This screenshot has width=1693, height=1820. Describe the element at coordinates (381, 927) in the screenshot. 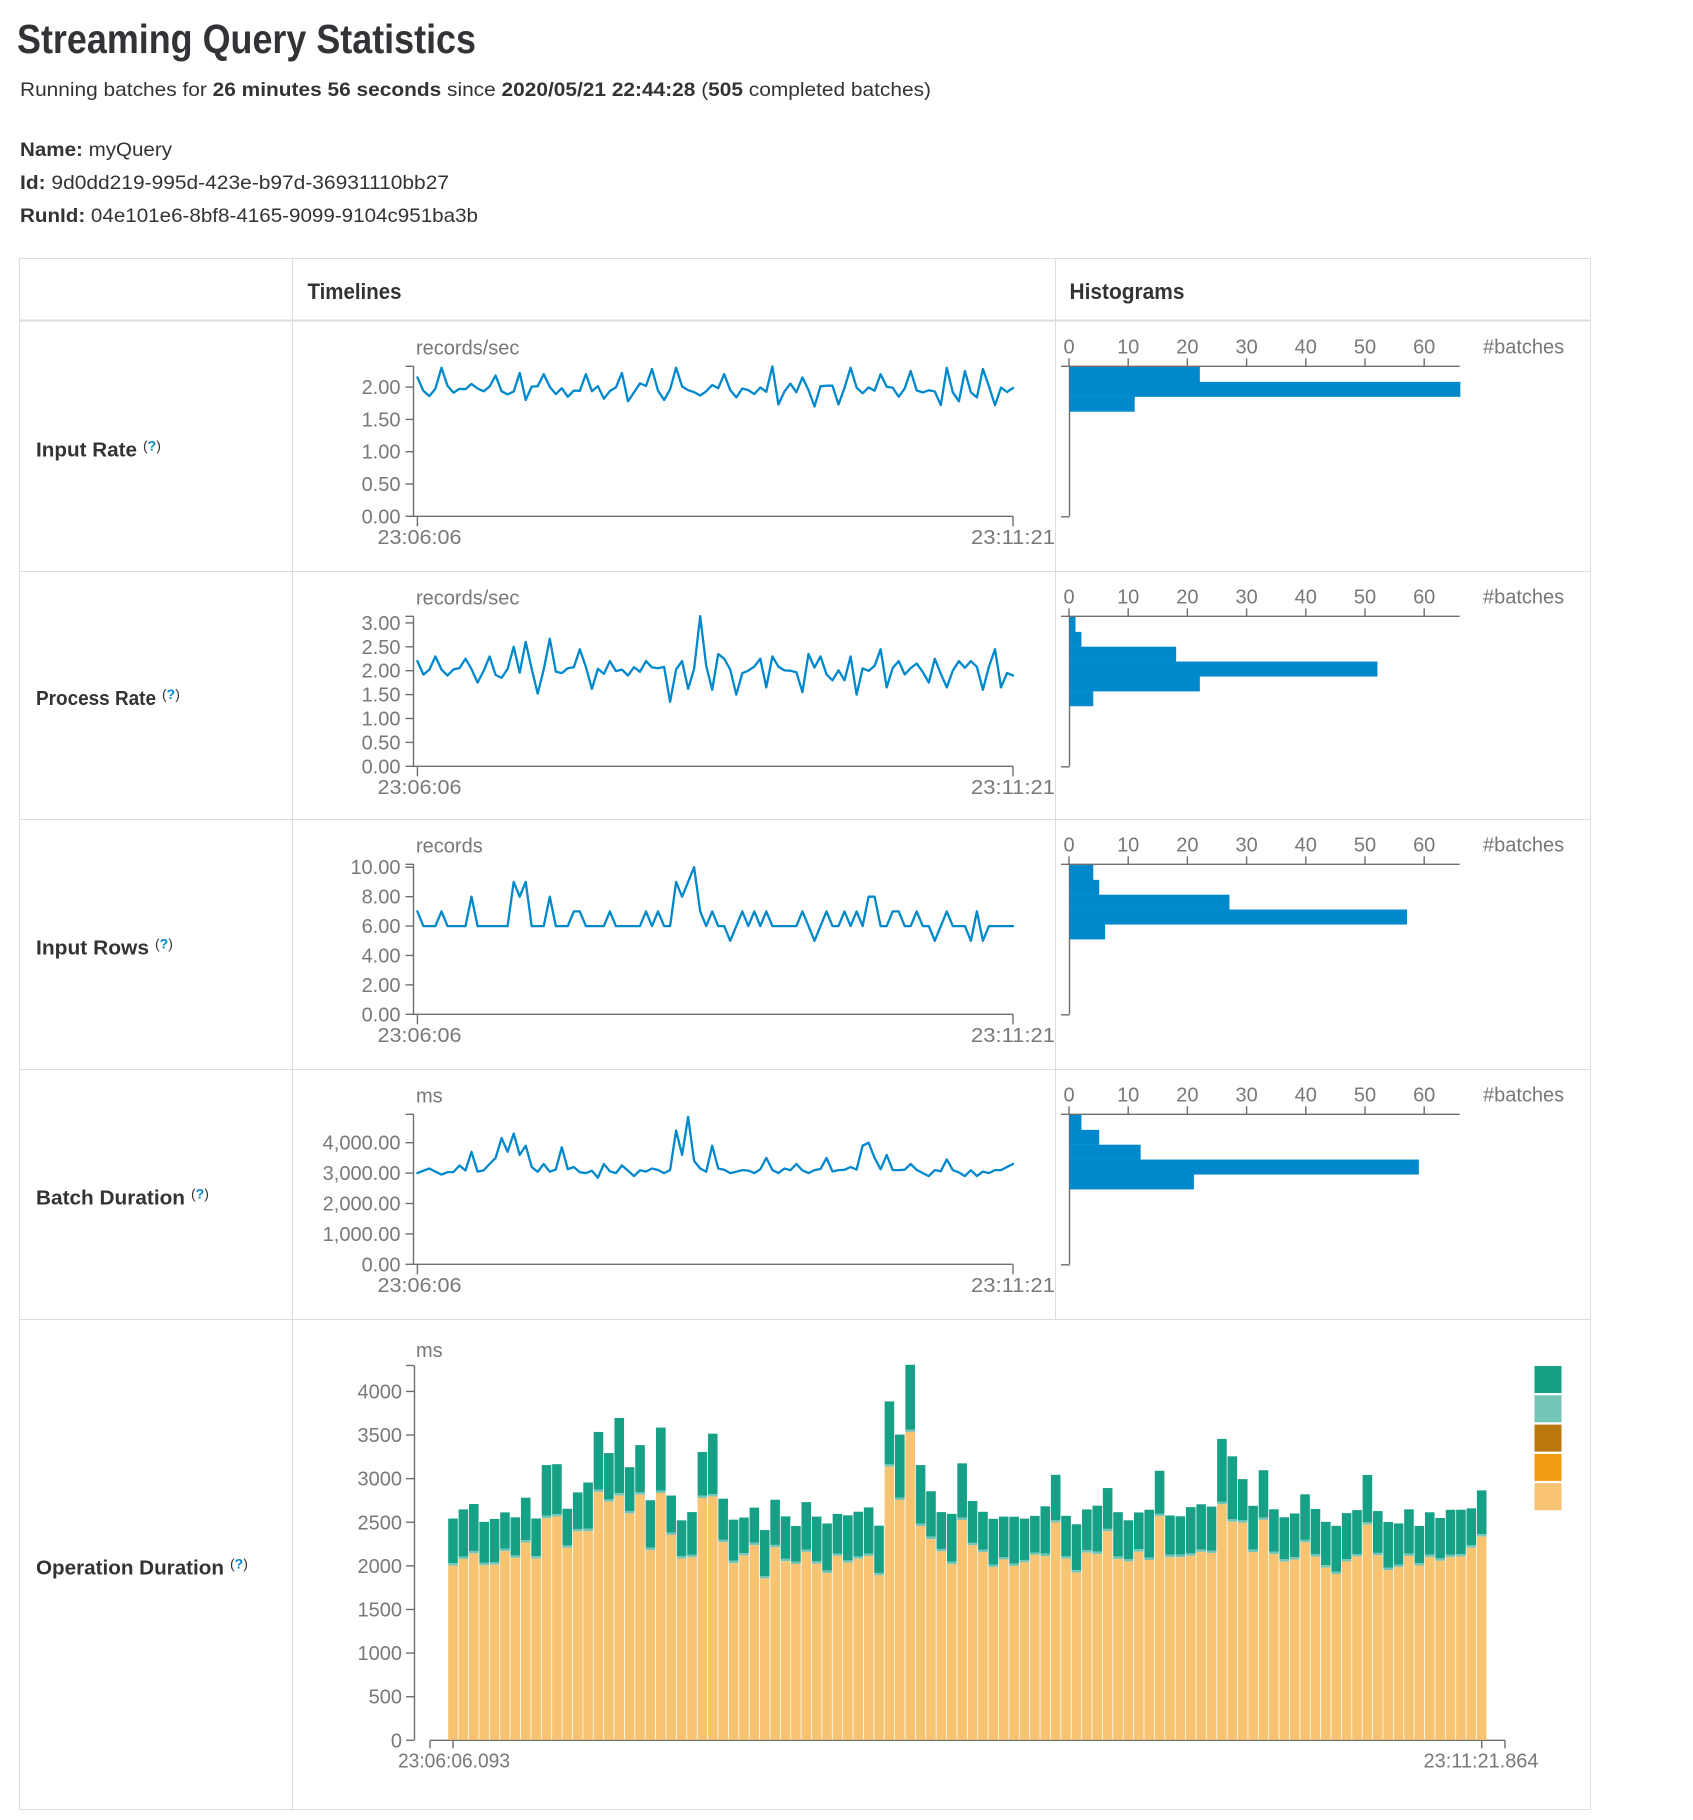

I see `svg-text: 6.00` at that location.